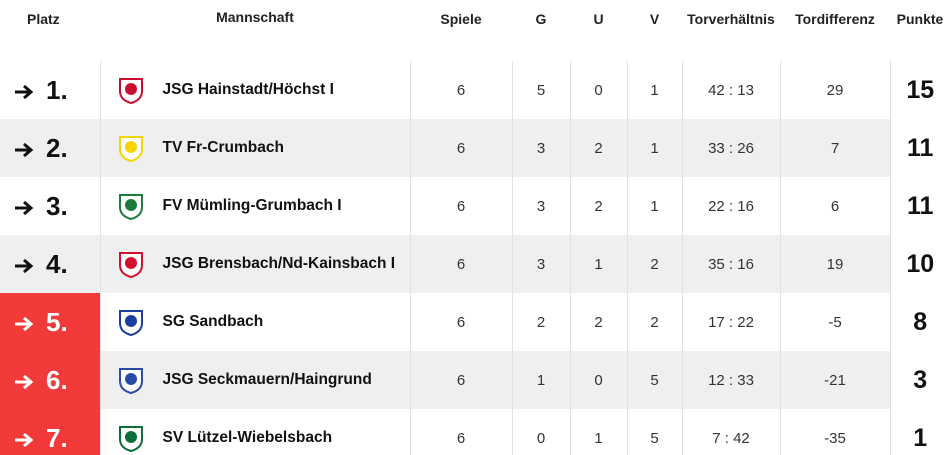 Image resolution: width=950 pixels, height=455 pixels. I want to click on platz-text: 4., so click(57, 263).